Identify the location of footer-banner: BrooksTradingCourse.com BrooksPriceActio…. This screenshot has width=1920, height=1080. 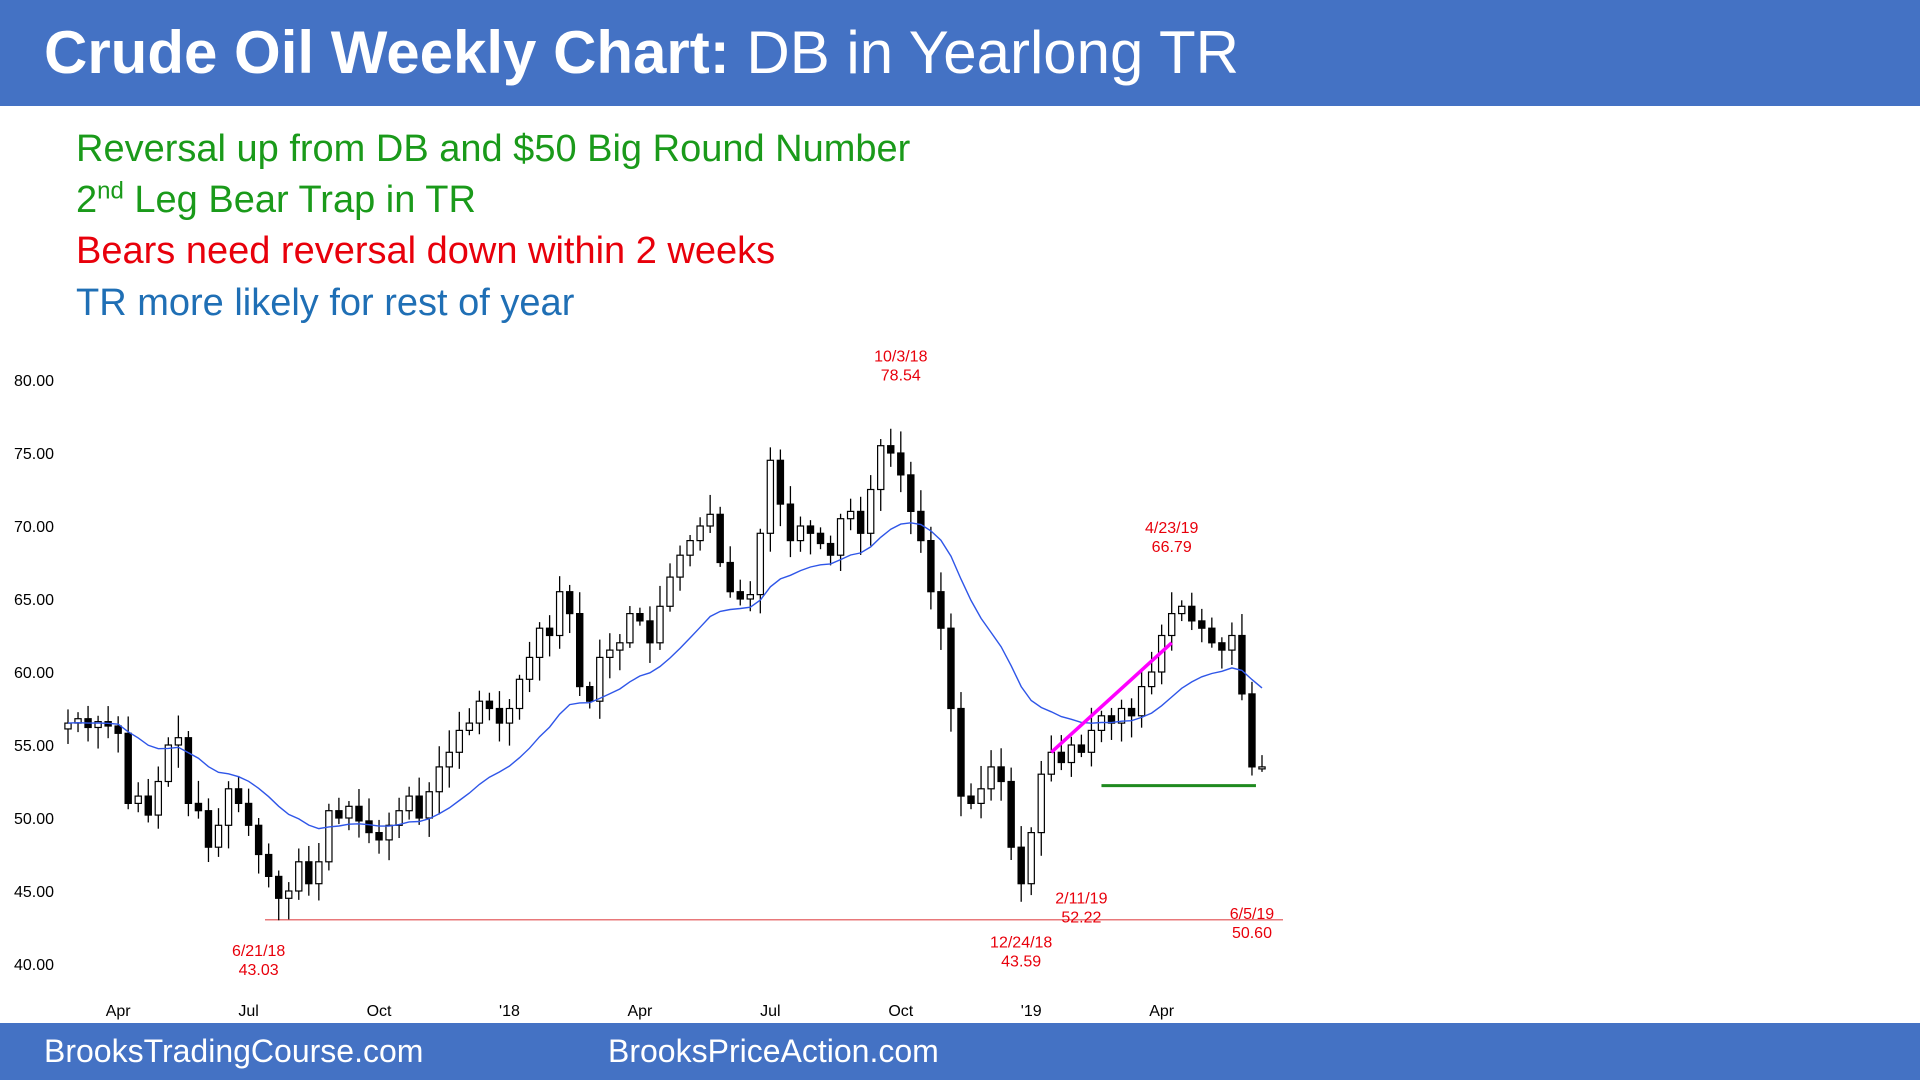
(960, 1051).